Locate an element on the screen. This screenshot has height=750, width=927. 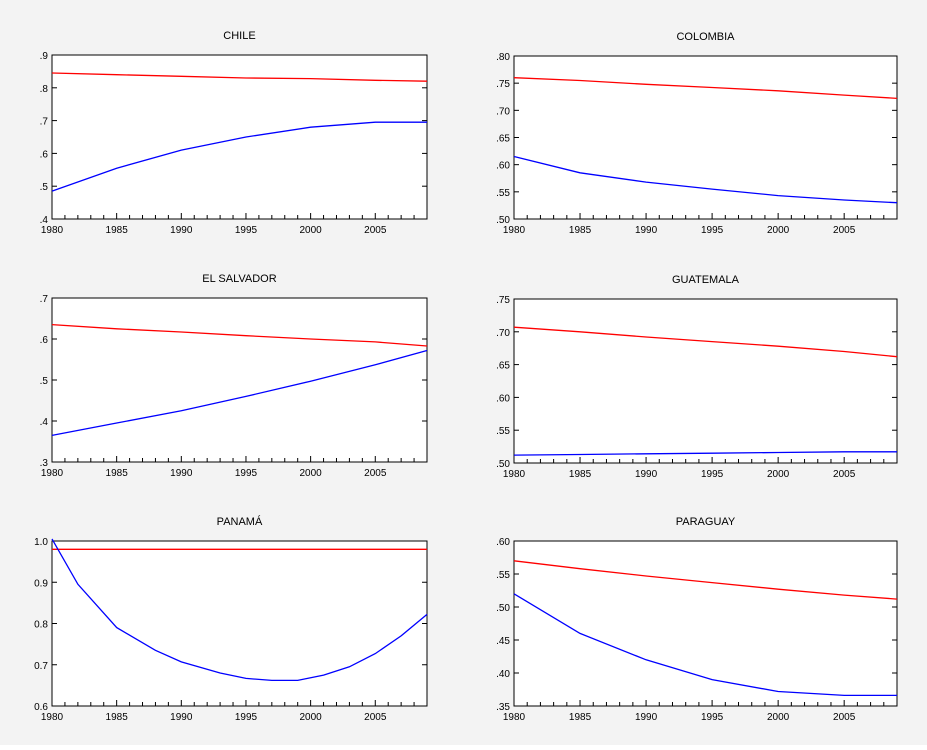
y-tick-label: .3 is located at coordinates (44, 463).